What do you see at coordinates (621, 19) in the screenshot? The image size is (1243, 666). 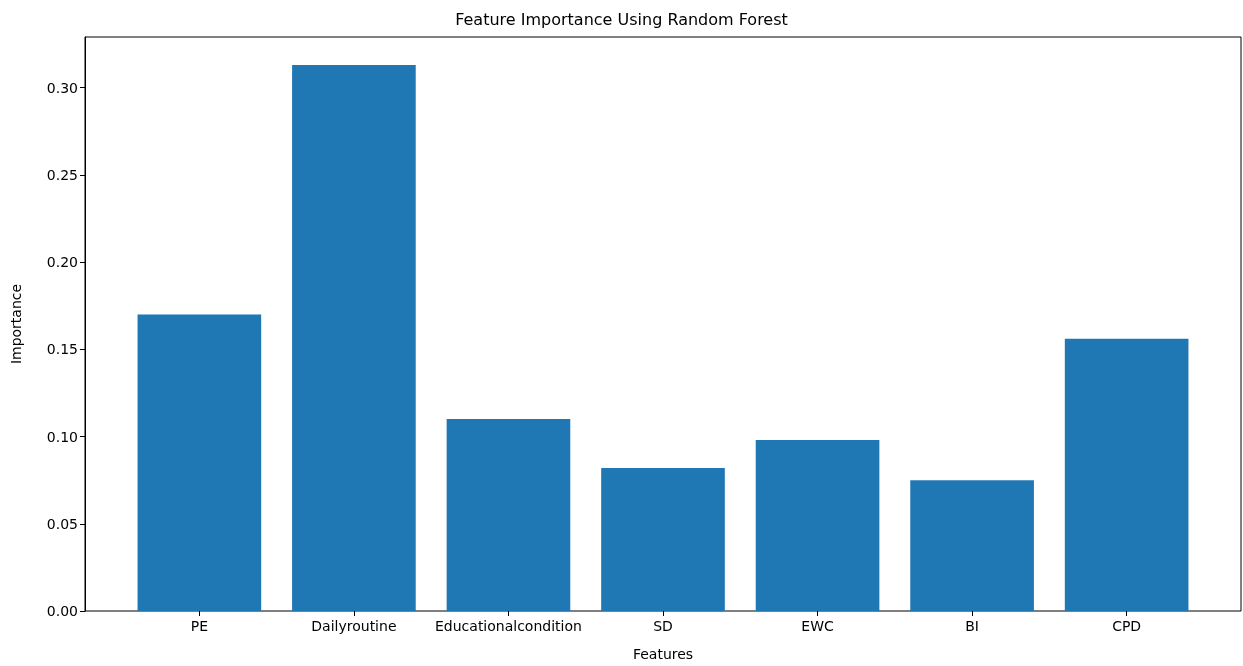 I see `chart-title: Feature Importance Using Random Forest` at bounding box center [621, 19].